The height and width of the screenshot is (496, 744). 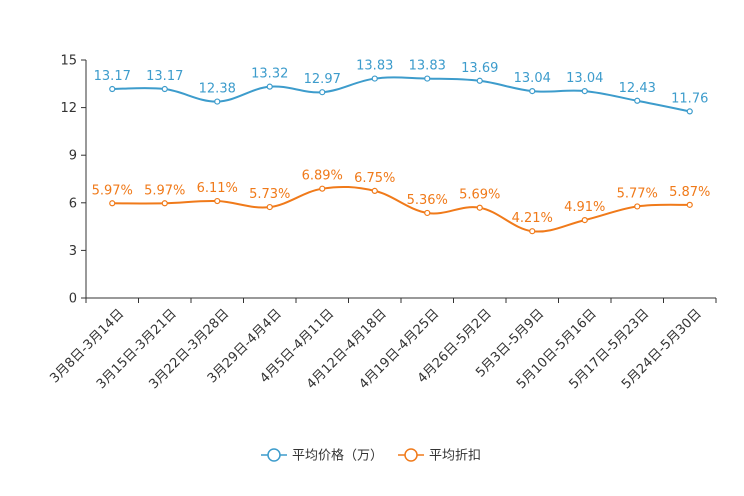 I want to click on data-label: 5.77%, so click(x=637, y=193).